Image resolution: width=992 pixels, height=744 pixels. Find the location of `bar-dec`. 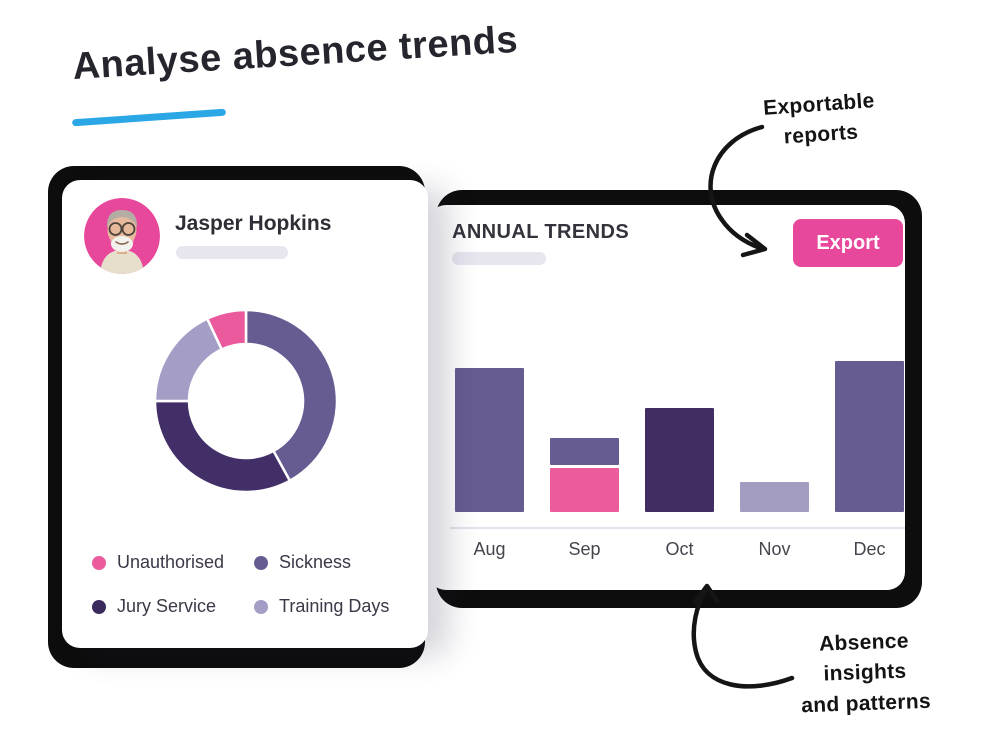

bar-dec is located at coordinates (869, 436).